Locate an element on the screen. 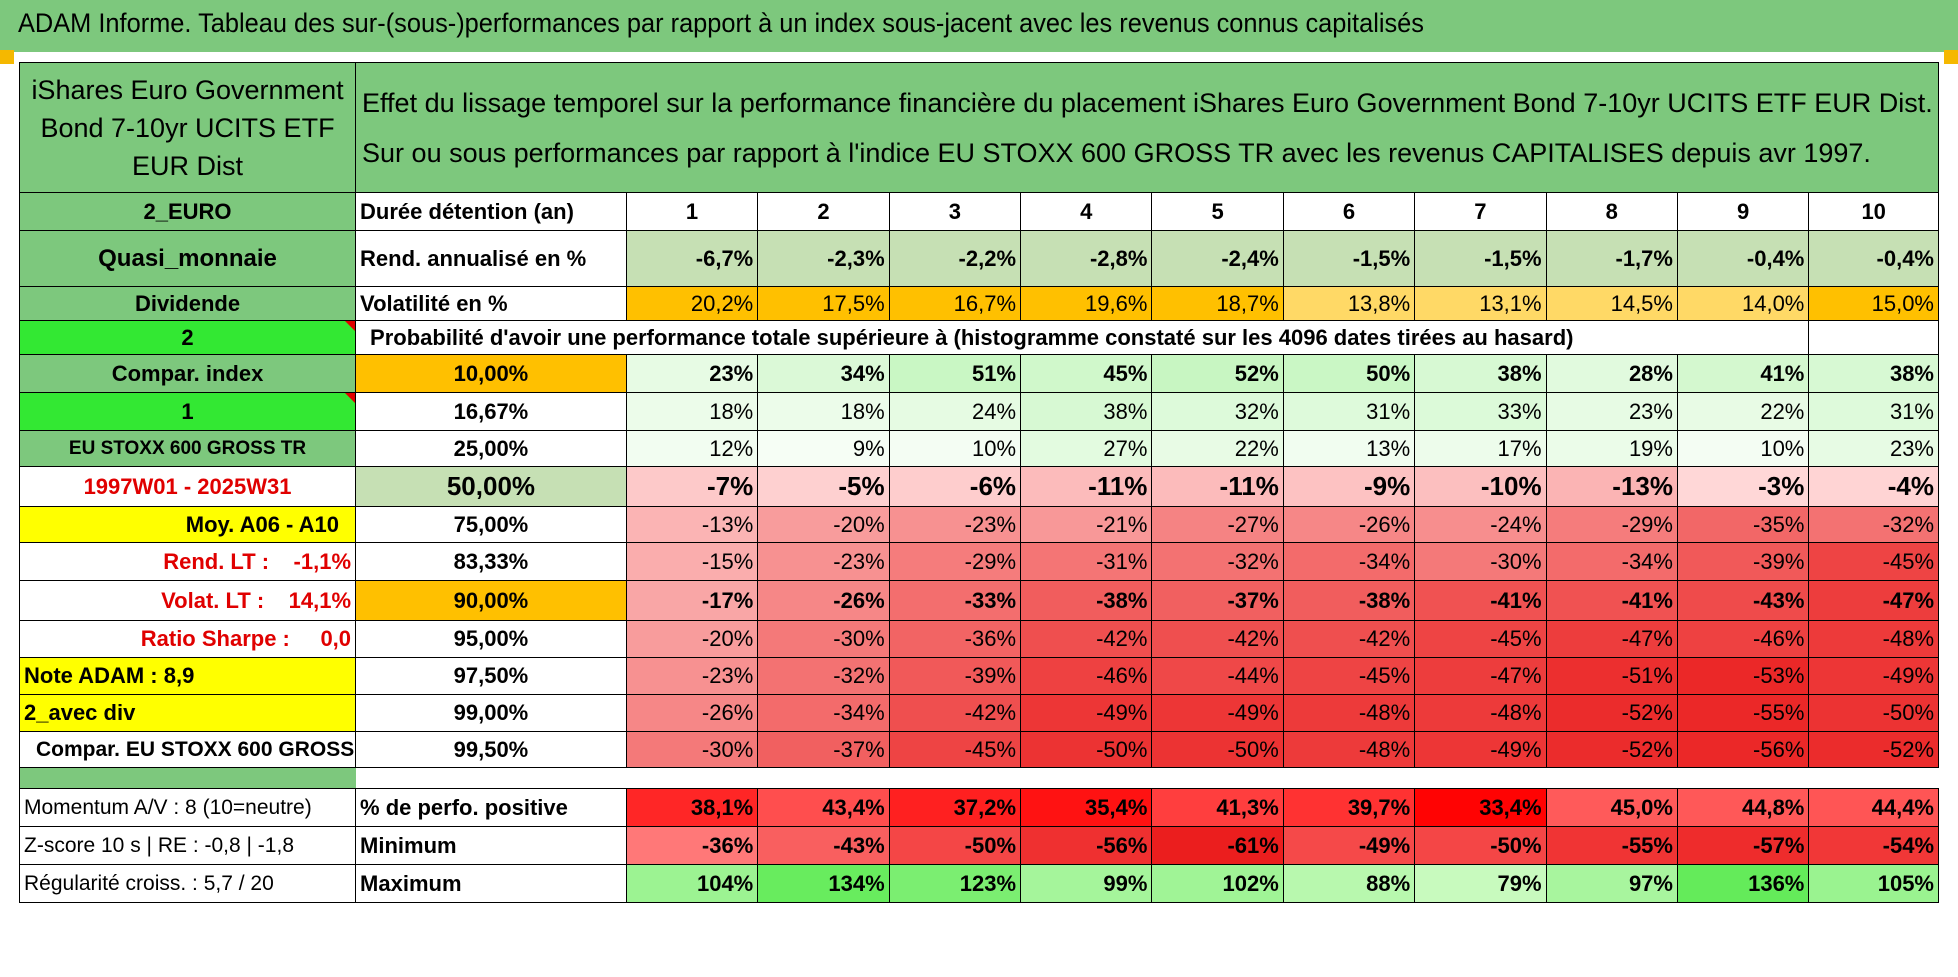  quantile-9-value-y5: -49% is located at coordinates (1217, 713).